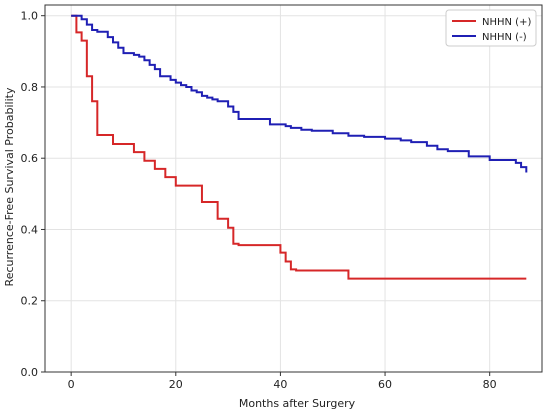 The width and height of the screenshot is (550, 412). I want to click on x-tick-label: 0, so click(71, 384).